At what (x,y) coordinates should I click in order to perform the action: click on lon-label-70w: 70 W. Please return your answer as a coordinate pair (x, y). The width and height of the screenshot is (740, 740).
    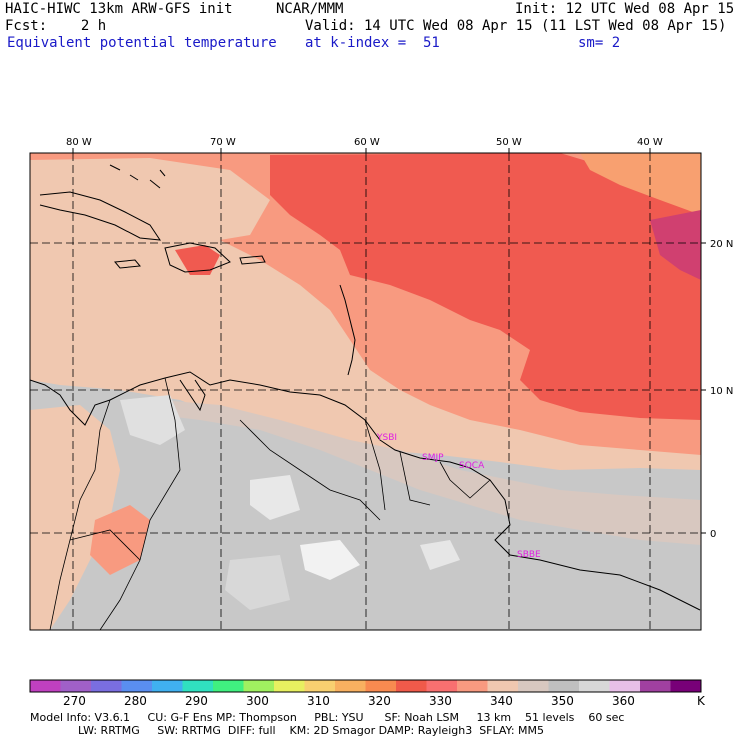
    Looking at the image, I should click on (223, 142).